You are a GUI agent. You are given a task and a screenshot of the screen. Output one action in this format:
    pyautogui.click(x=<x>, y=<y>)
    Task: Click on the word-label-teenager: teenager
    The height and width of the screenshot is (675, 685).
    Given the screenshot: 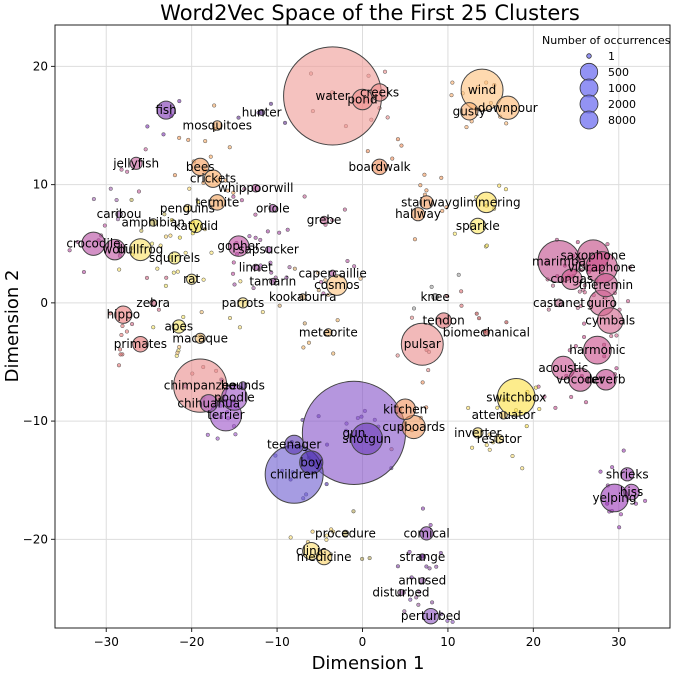 What is the action you would take?
    pyautogui.click(x=294, y=445)
    